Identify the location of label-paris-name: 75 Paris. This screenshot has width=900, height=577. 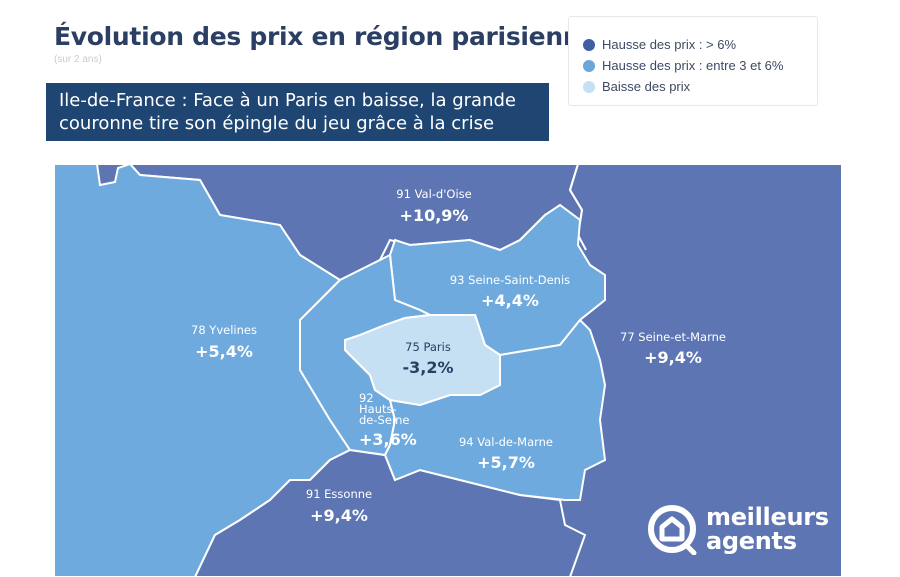
(428, 347).